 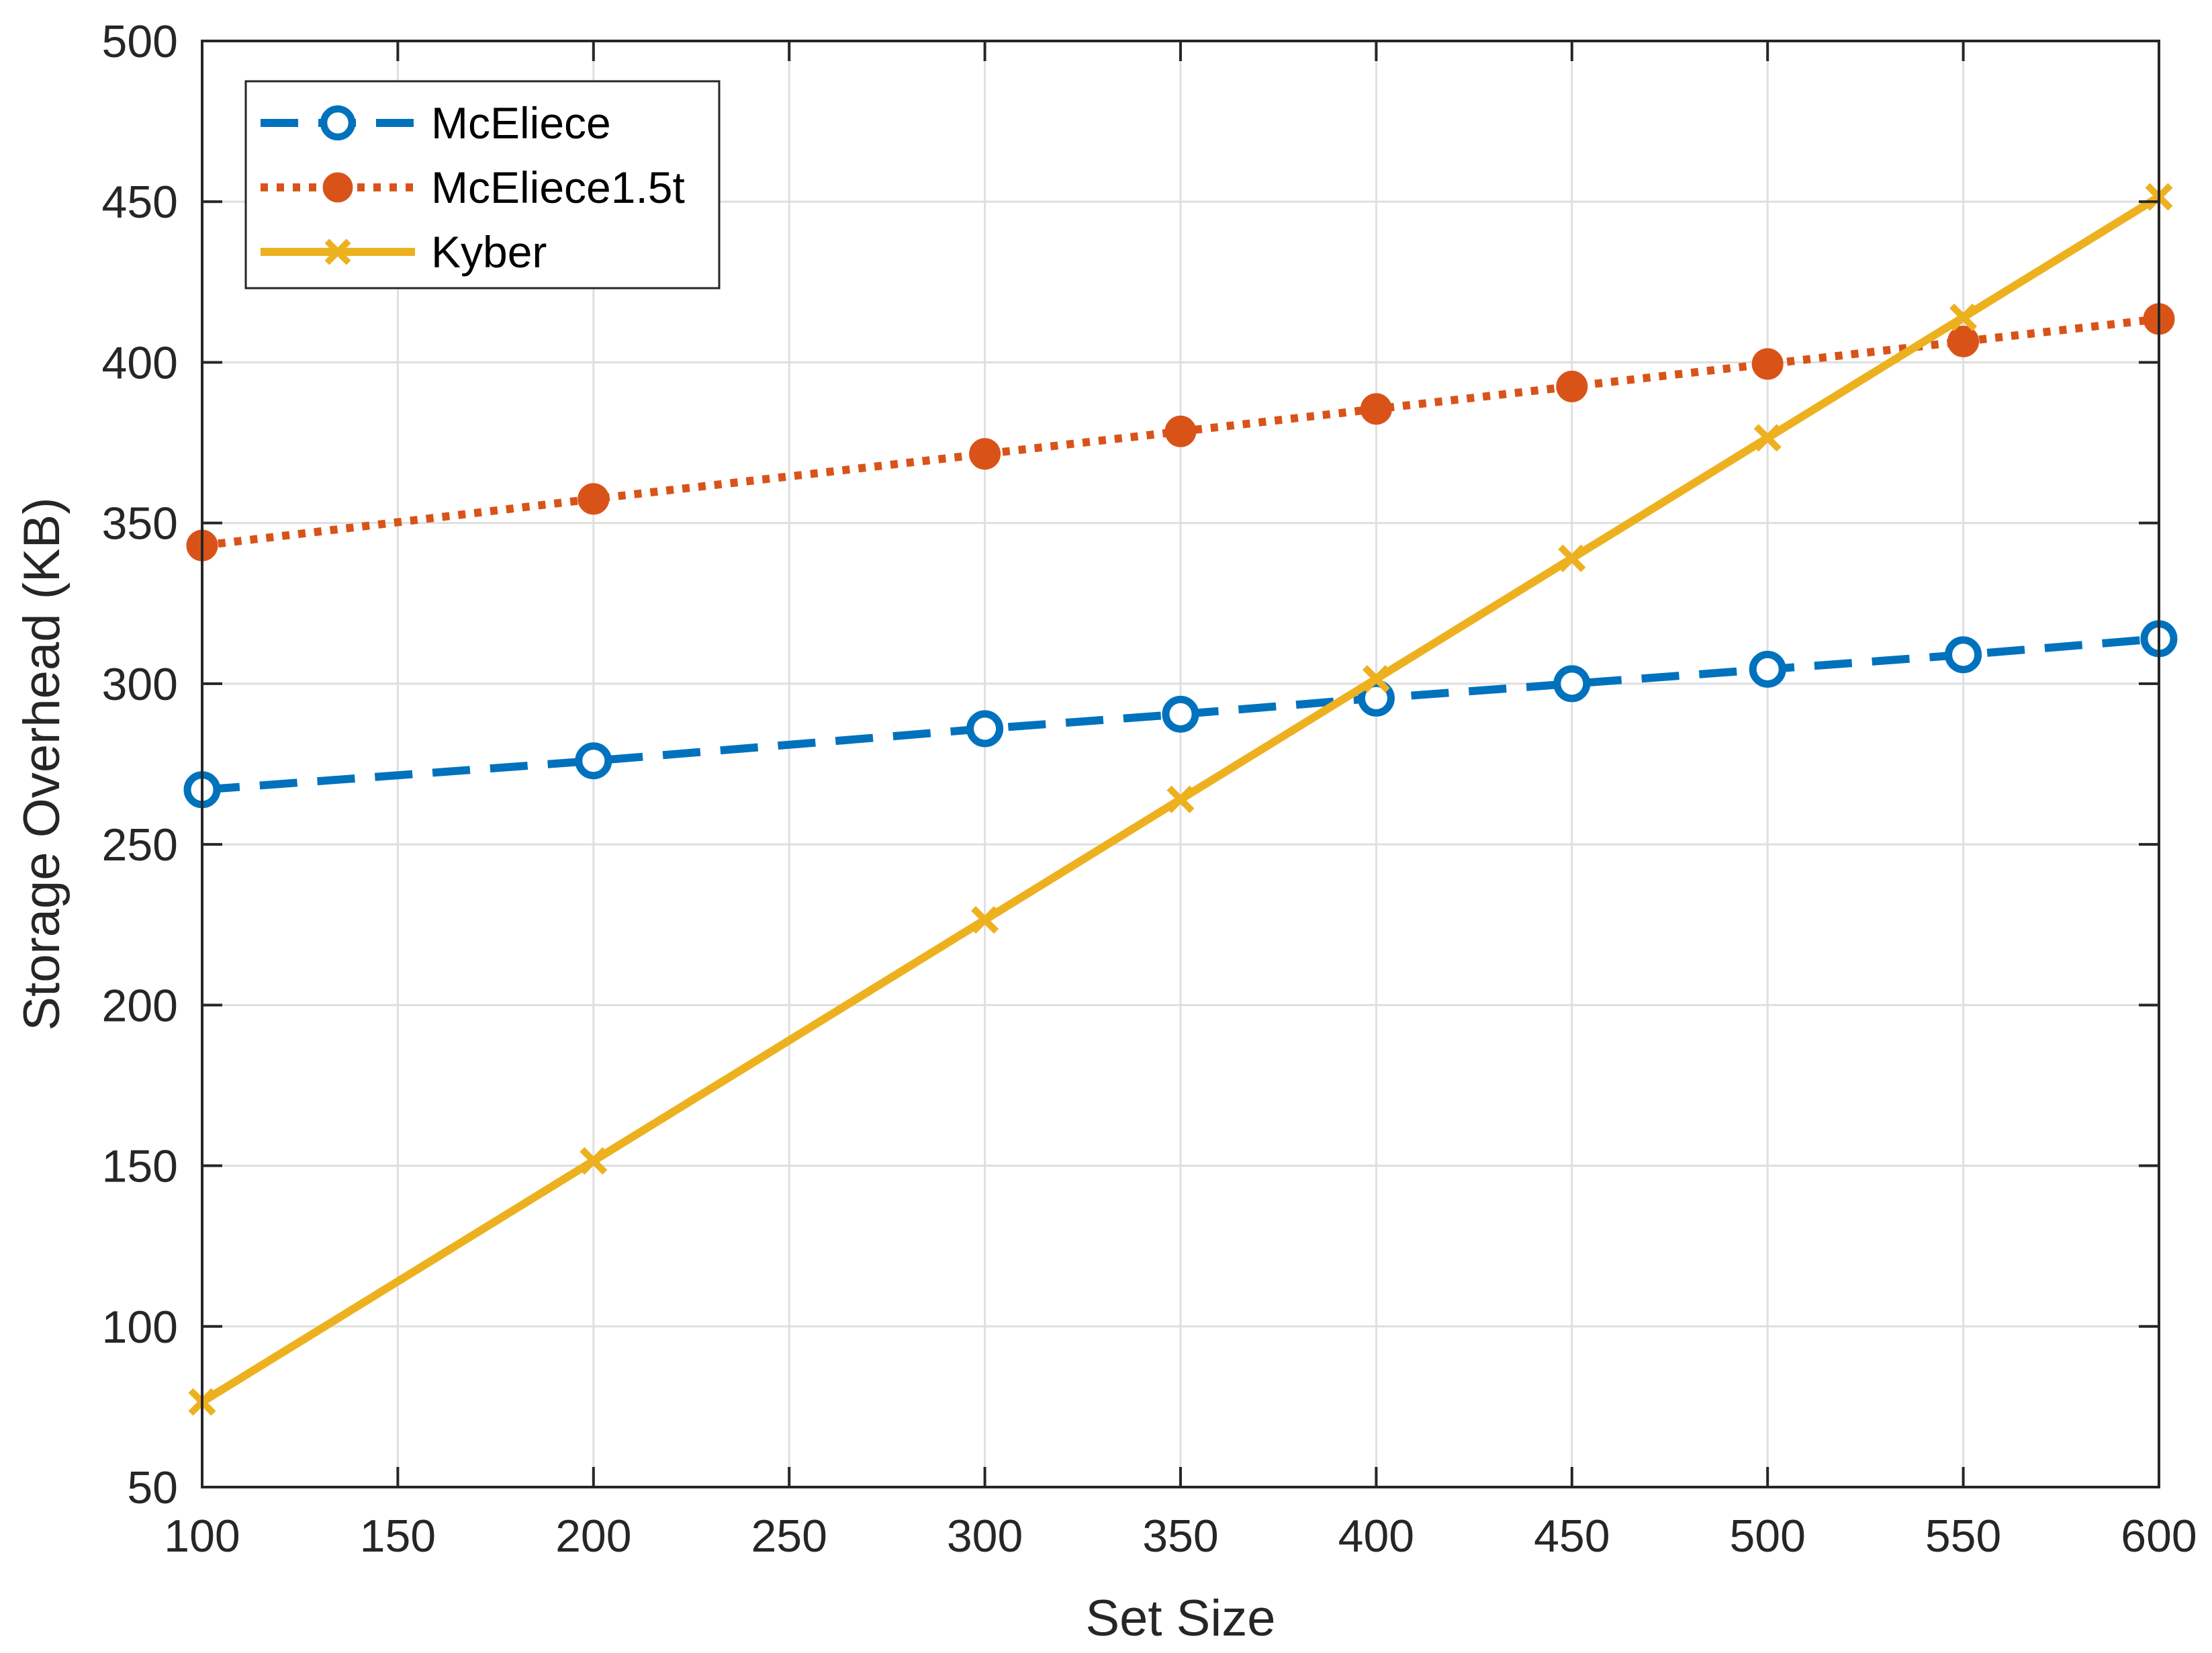 What do you see at coordinates (202, 1536) in the screenshot?
I see `x-tick-label: 100` at bounding box center [202, 1536].